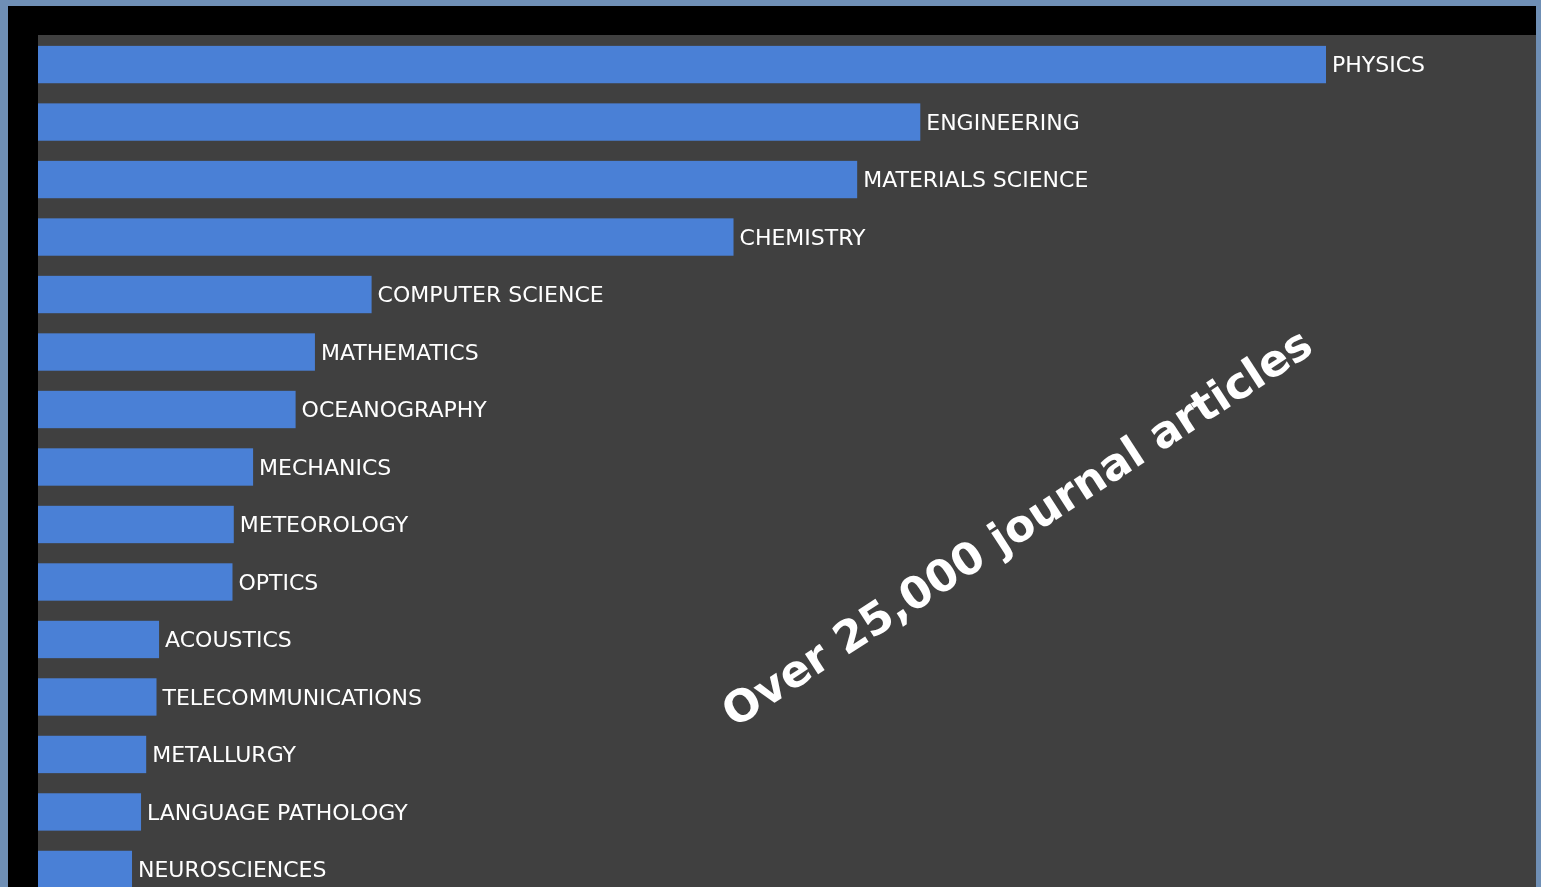 The height and width of the screenshot is (887, 1541). I want to click on y-tick-label: METALLURGY, so click(224, 755).